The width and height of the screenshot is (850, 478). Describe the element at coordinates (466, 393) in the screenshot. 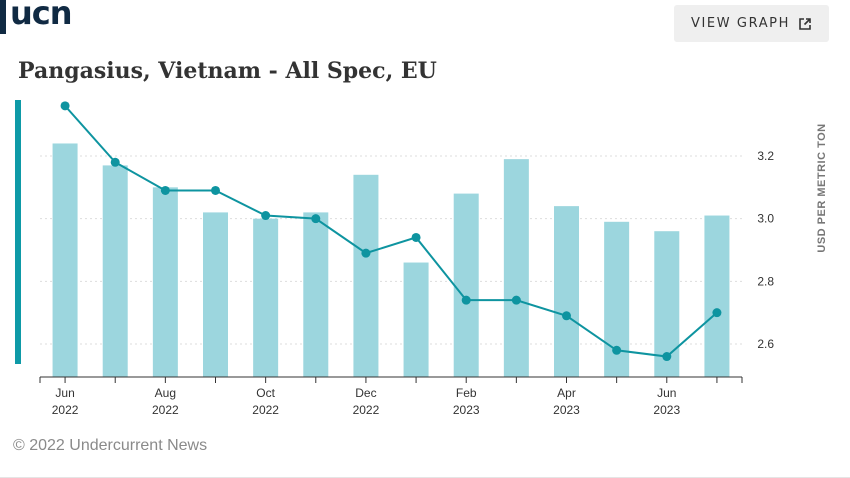

I see `x-tick-label-month: Feb` at that location.